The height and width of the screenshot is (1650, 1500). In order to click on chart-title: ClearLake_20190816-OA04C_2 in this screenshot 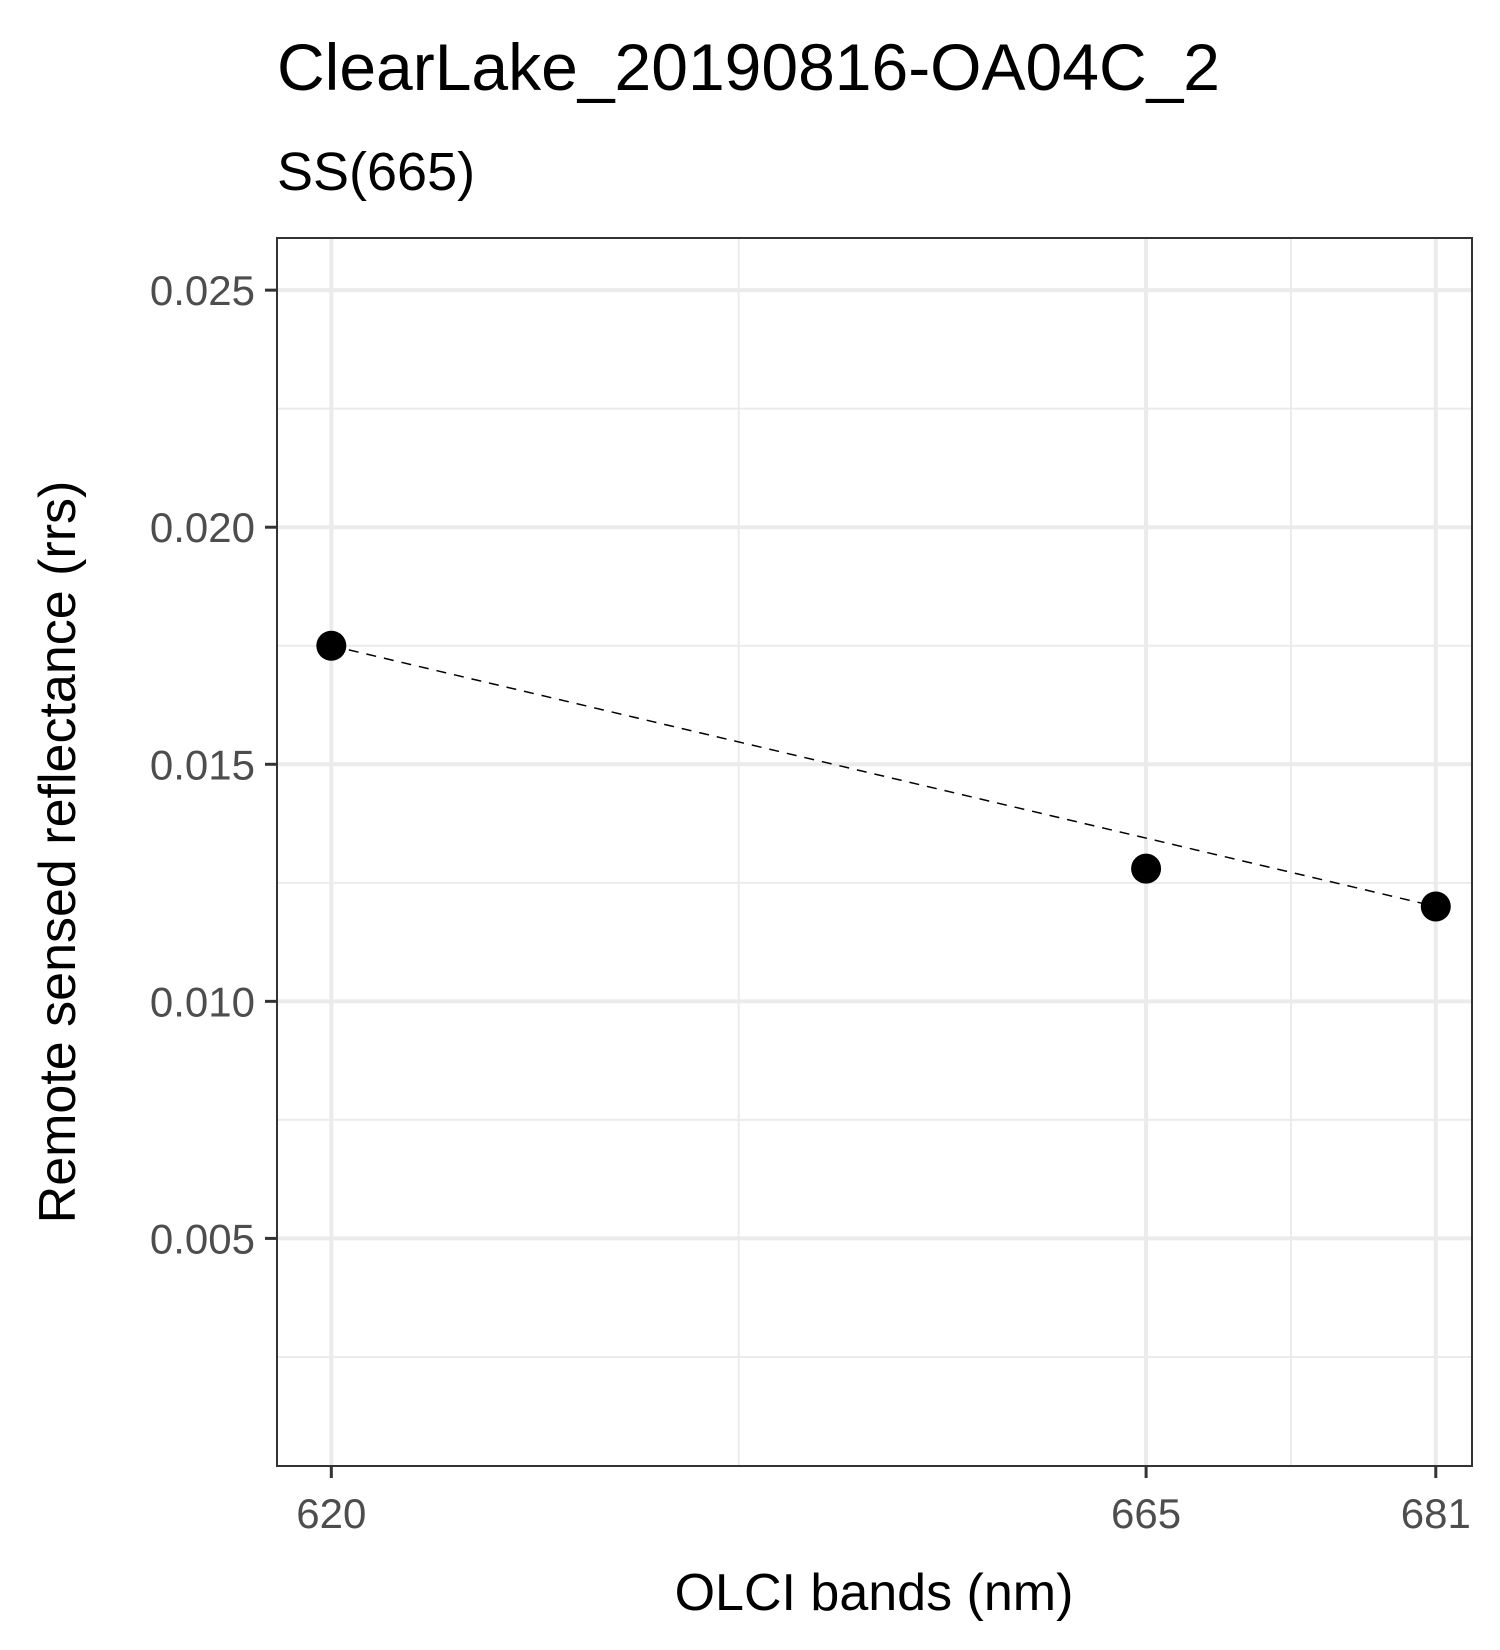, I will do `click(748, 67)`.